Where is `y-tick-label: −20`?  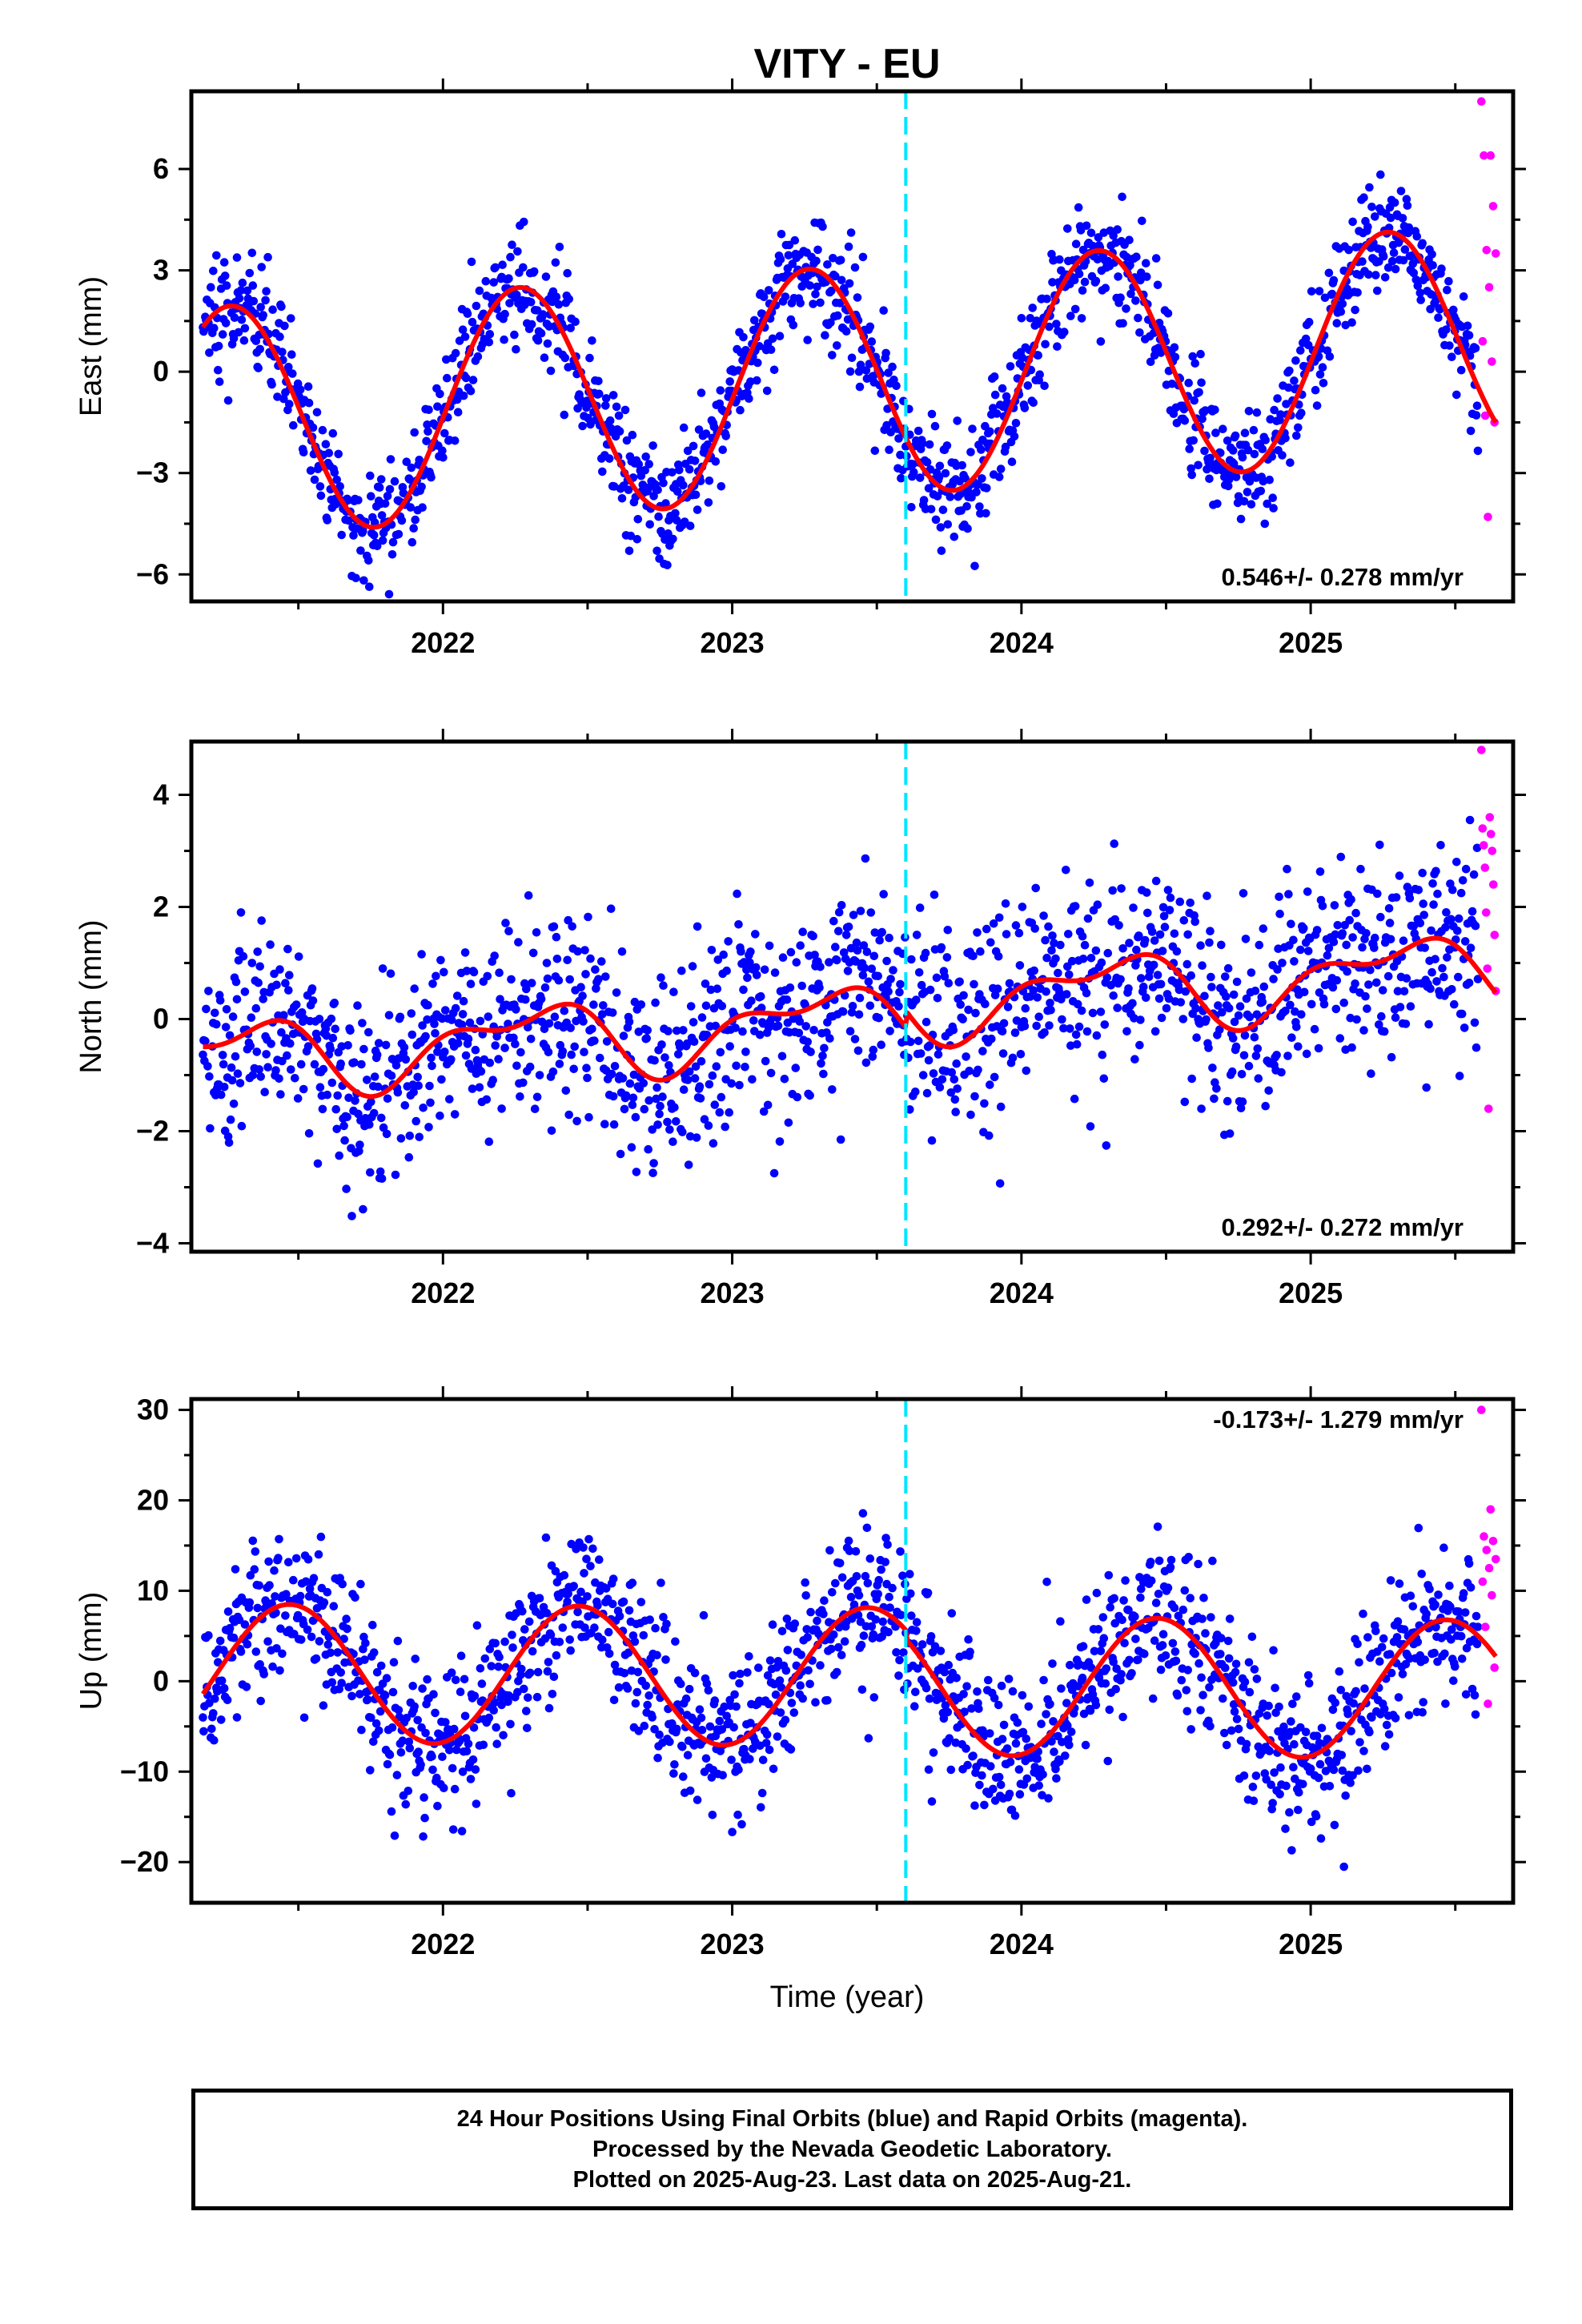 y-tick-label: −20 is located at coordinates (144, 1861).